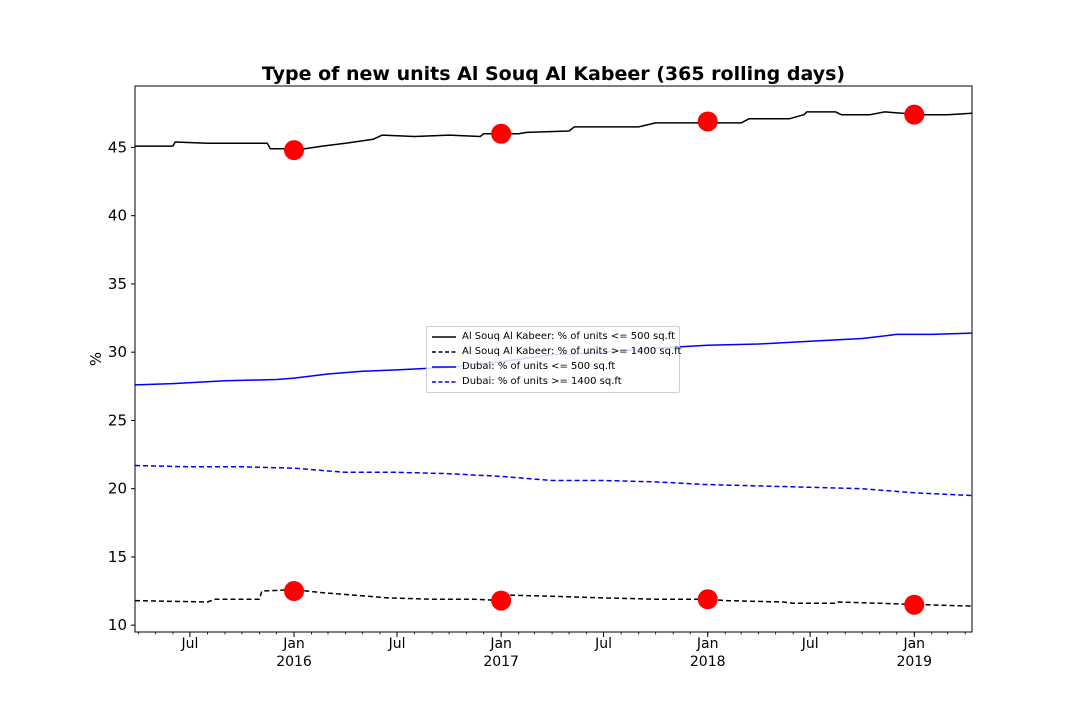 The width and height of the screenshot is (1080, 720). Describe the element at coordinates (542, 381) in the screenshot. I see `legend-label: Dubai: % of units >= 1400 sq.ft` at that location.